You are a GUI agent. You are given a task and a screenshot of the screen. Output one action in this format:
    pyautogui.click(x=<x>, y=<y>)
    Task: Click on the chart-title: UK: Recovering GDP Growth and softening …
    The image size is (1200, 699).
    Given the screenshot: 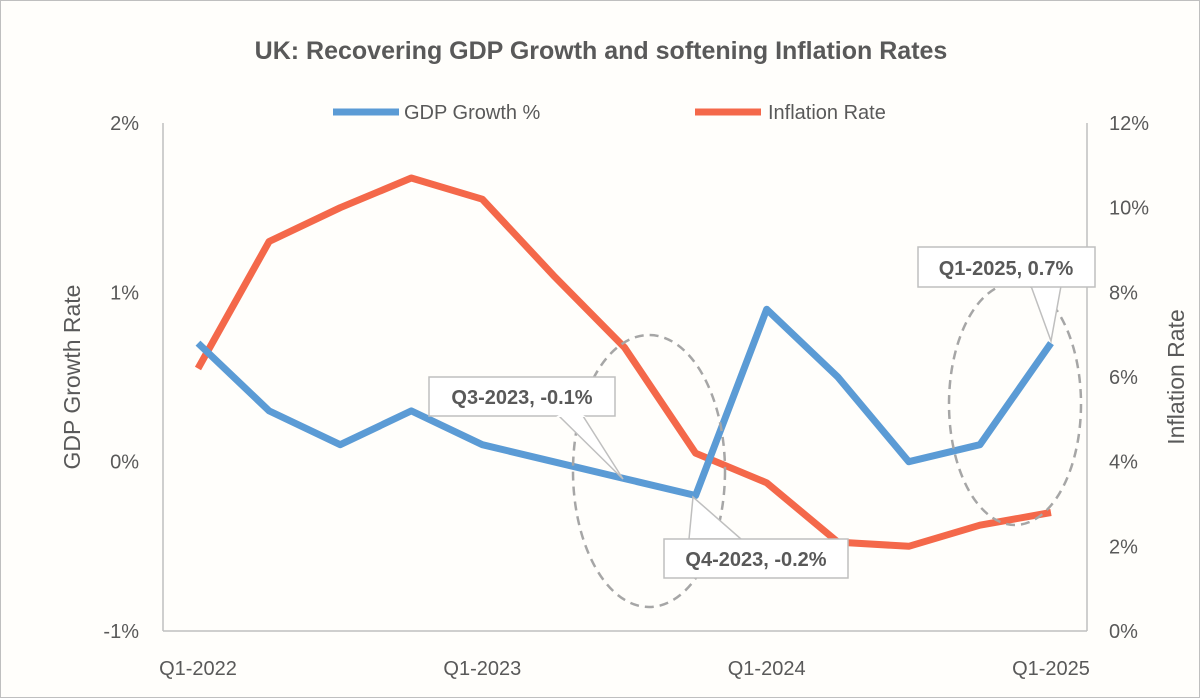 What is the action you would take?
    pyautogui.click(x=601, y=51)
    